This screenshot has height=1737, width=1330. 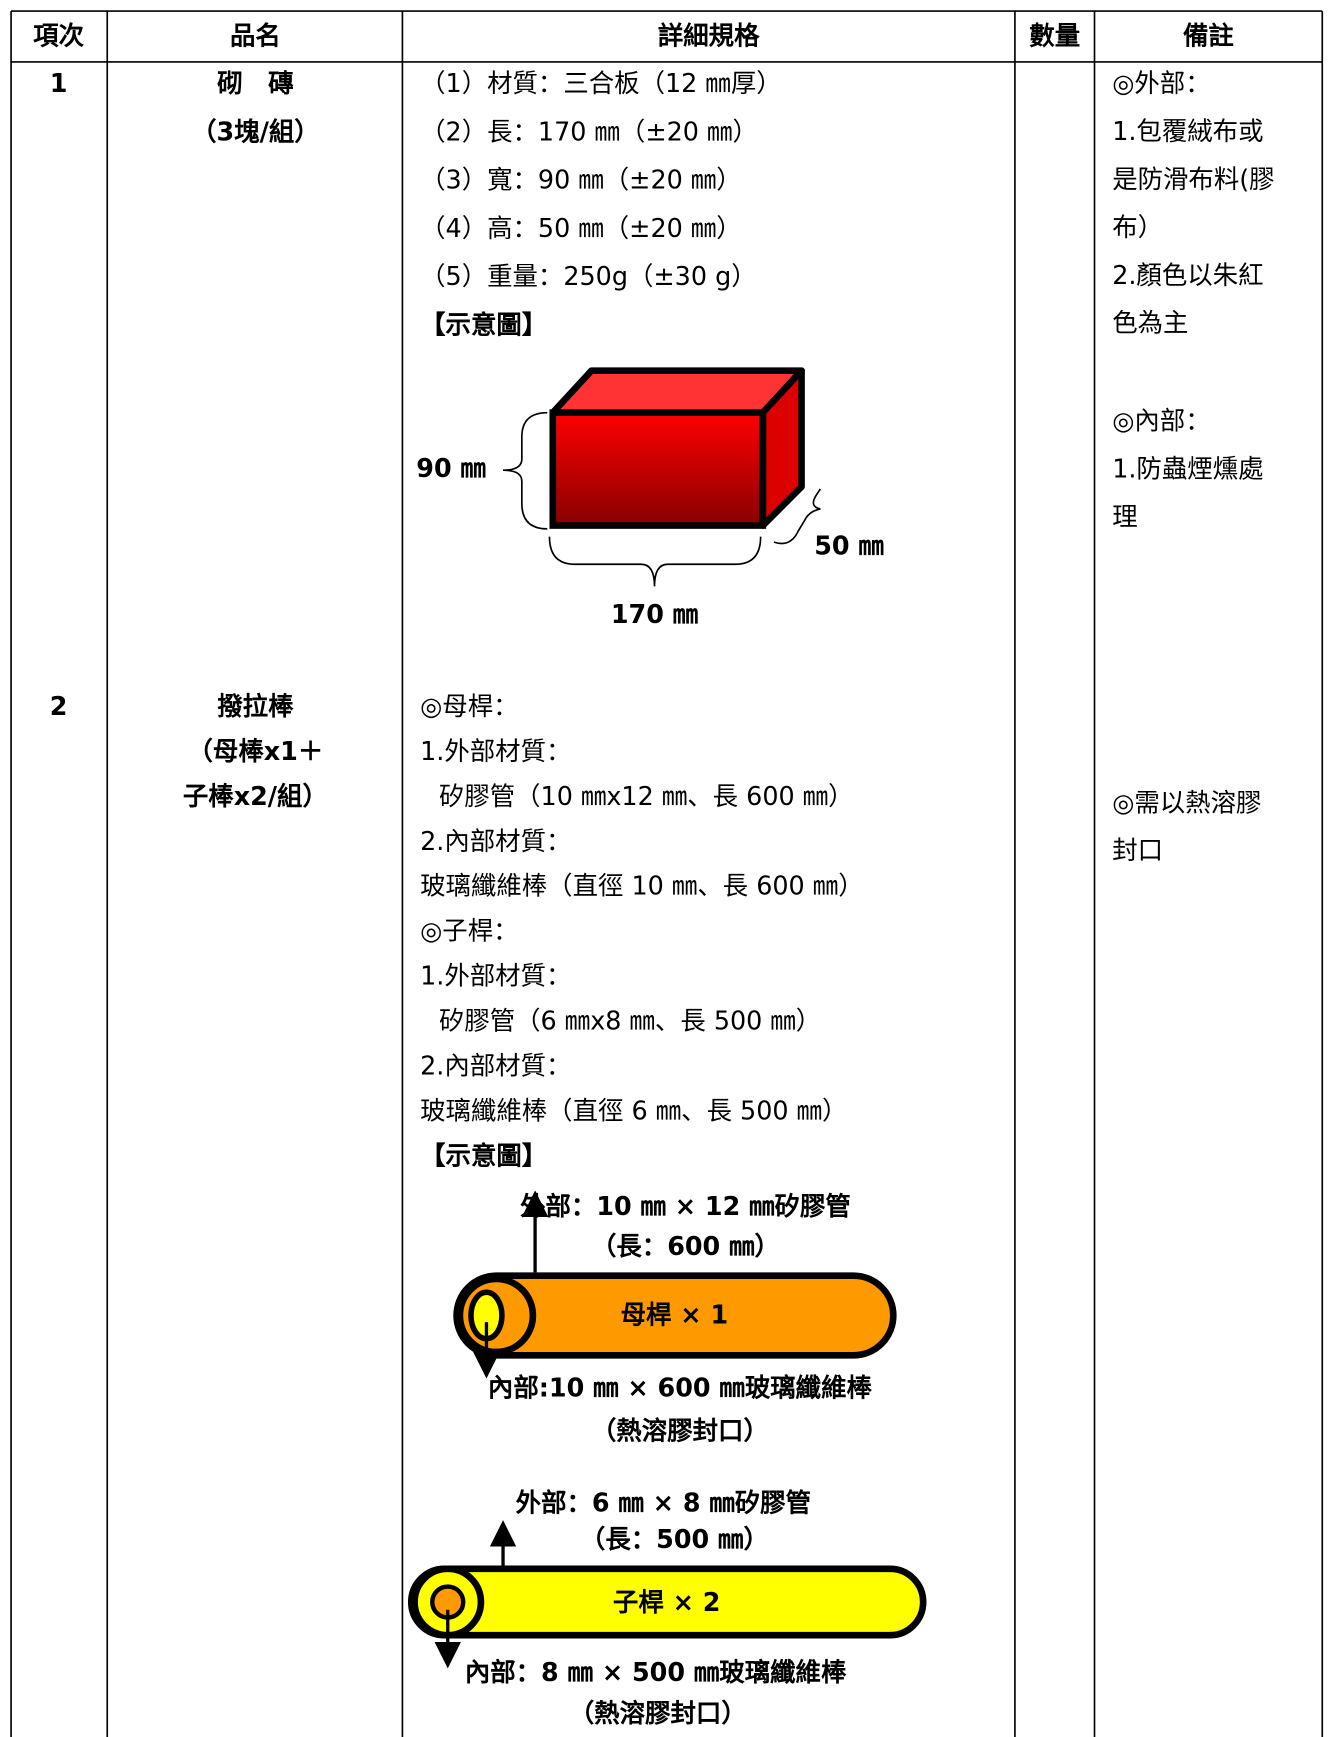 What do you see at coordinates (646, 796) in the screenshot?
I see `spec-line: 矽膠管（10 ㎜x12 ㎜、長 600 ㎜）` at bounding box center [646, 796].